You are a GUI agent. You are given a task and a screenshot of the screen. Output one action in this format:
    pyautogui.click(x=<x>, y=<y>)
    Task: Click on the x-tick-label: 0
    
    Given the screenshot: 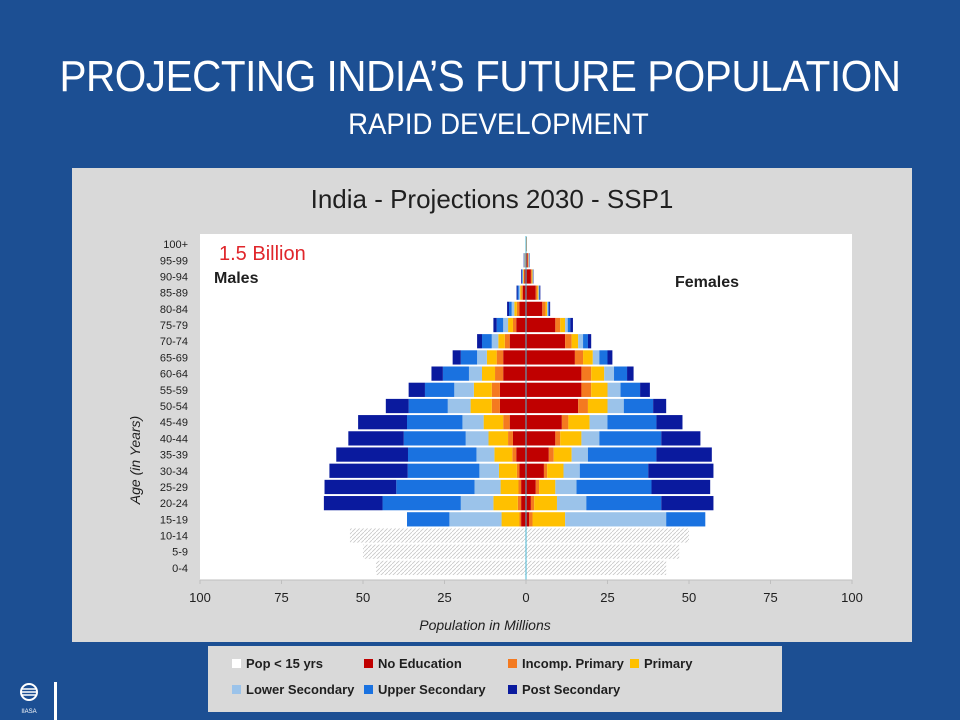 What is the action you would take?
    pyautogui.click(x=525, y=597)
    